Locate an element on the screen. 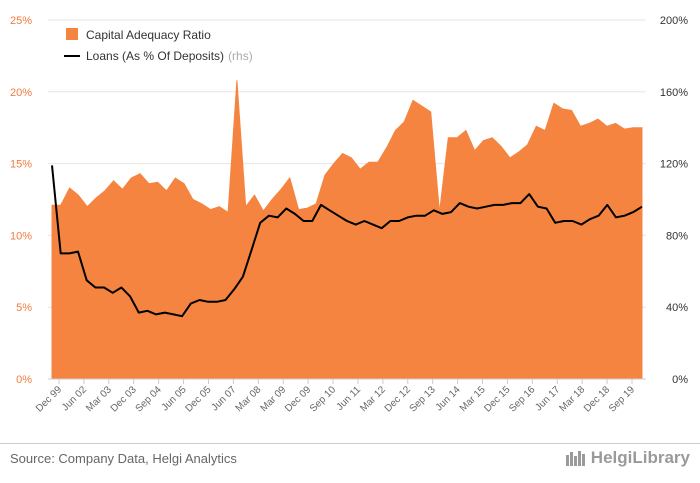  right-axis-tick-label: 80% is located at coordinates (677, 236).